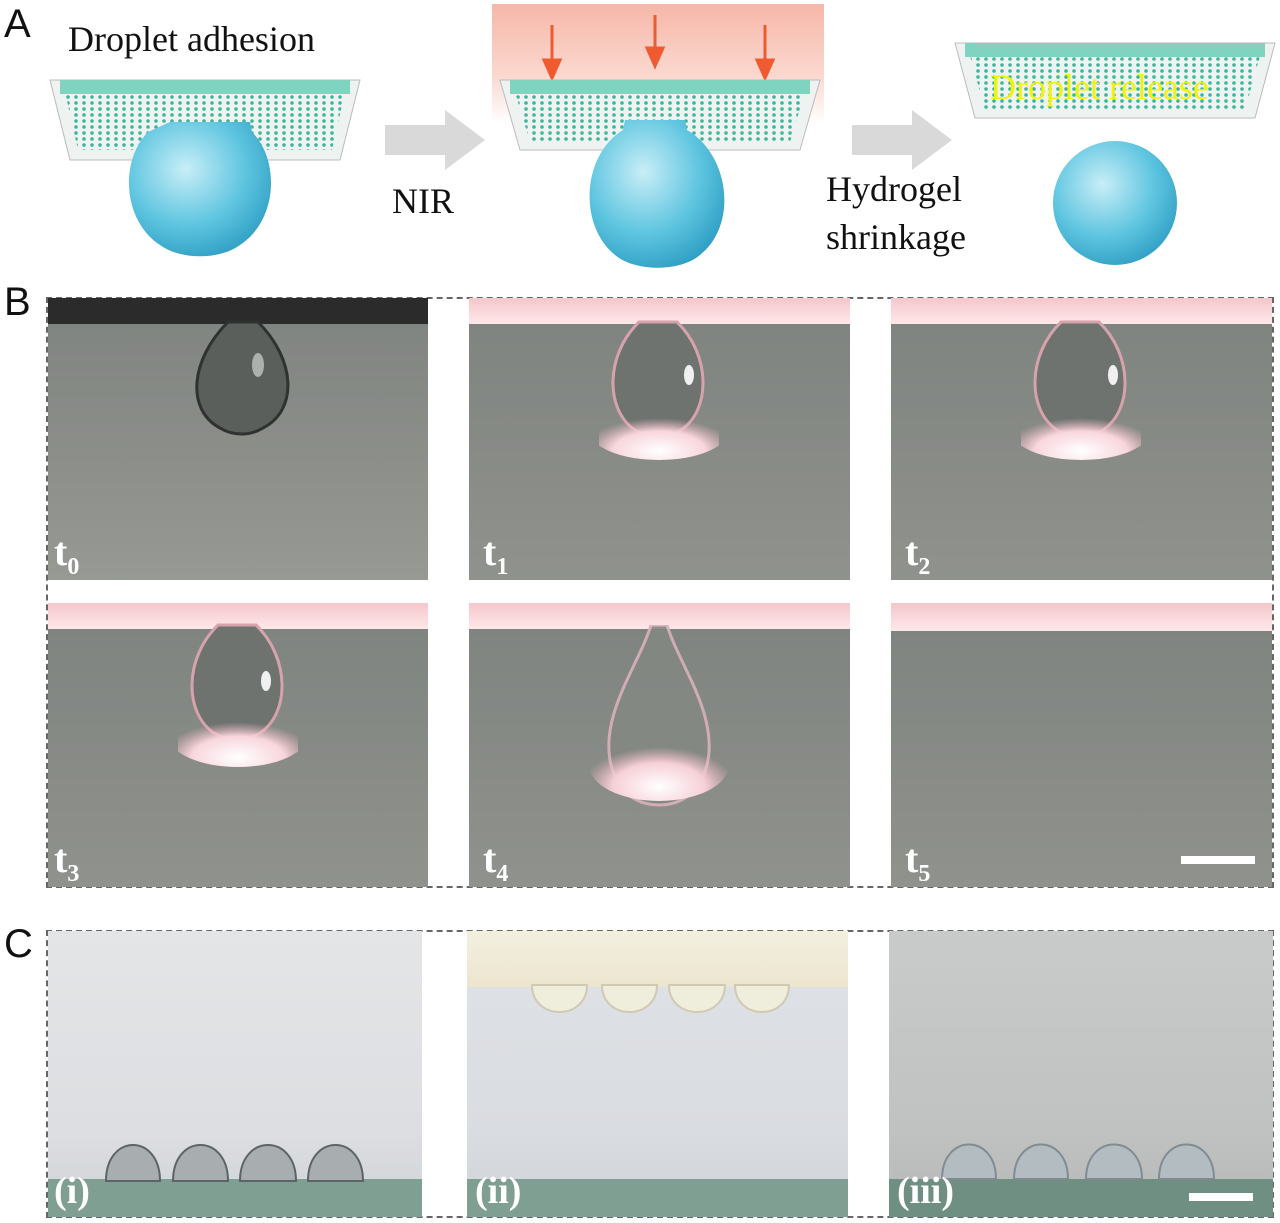 This screenshot has height=1223, width=1280. Describe the element at coordinates (67, 861) in the screenshot. I see `frame-t3-label: t3` at that location.